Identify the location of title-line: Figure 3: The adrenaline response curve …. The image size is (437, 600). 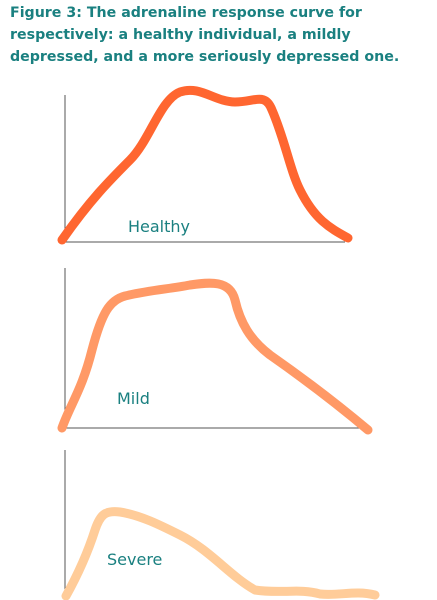
(186, 13).